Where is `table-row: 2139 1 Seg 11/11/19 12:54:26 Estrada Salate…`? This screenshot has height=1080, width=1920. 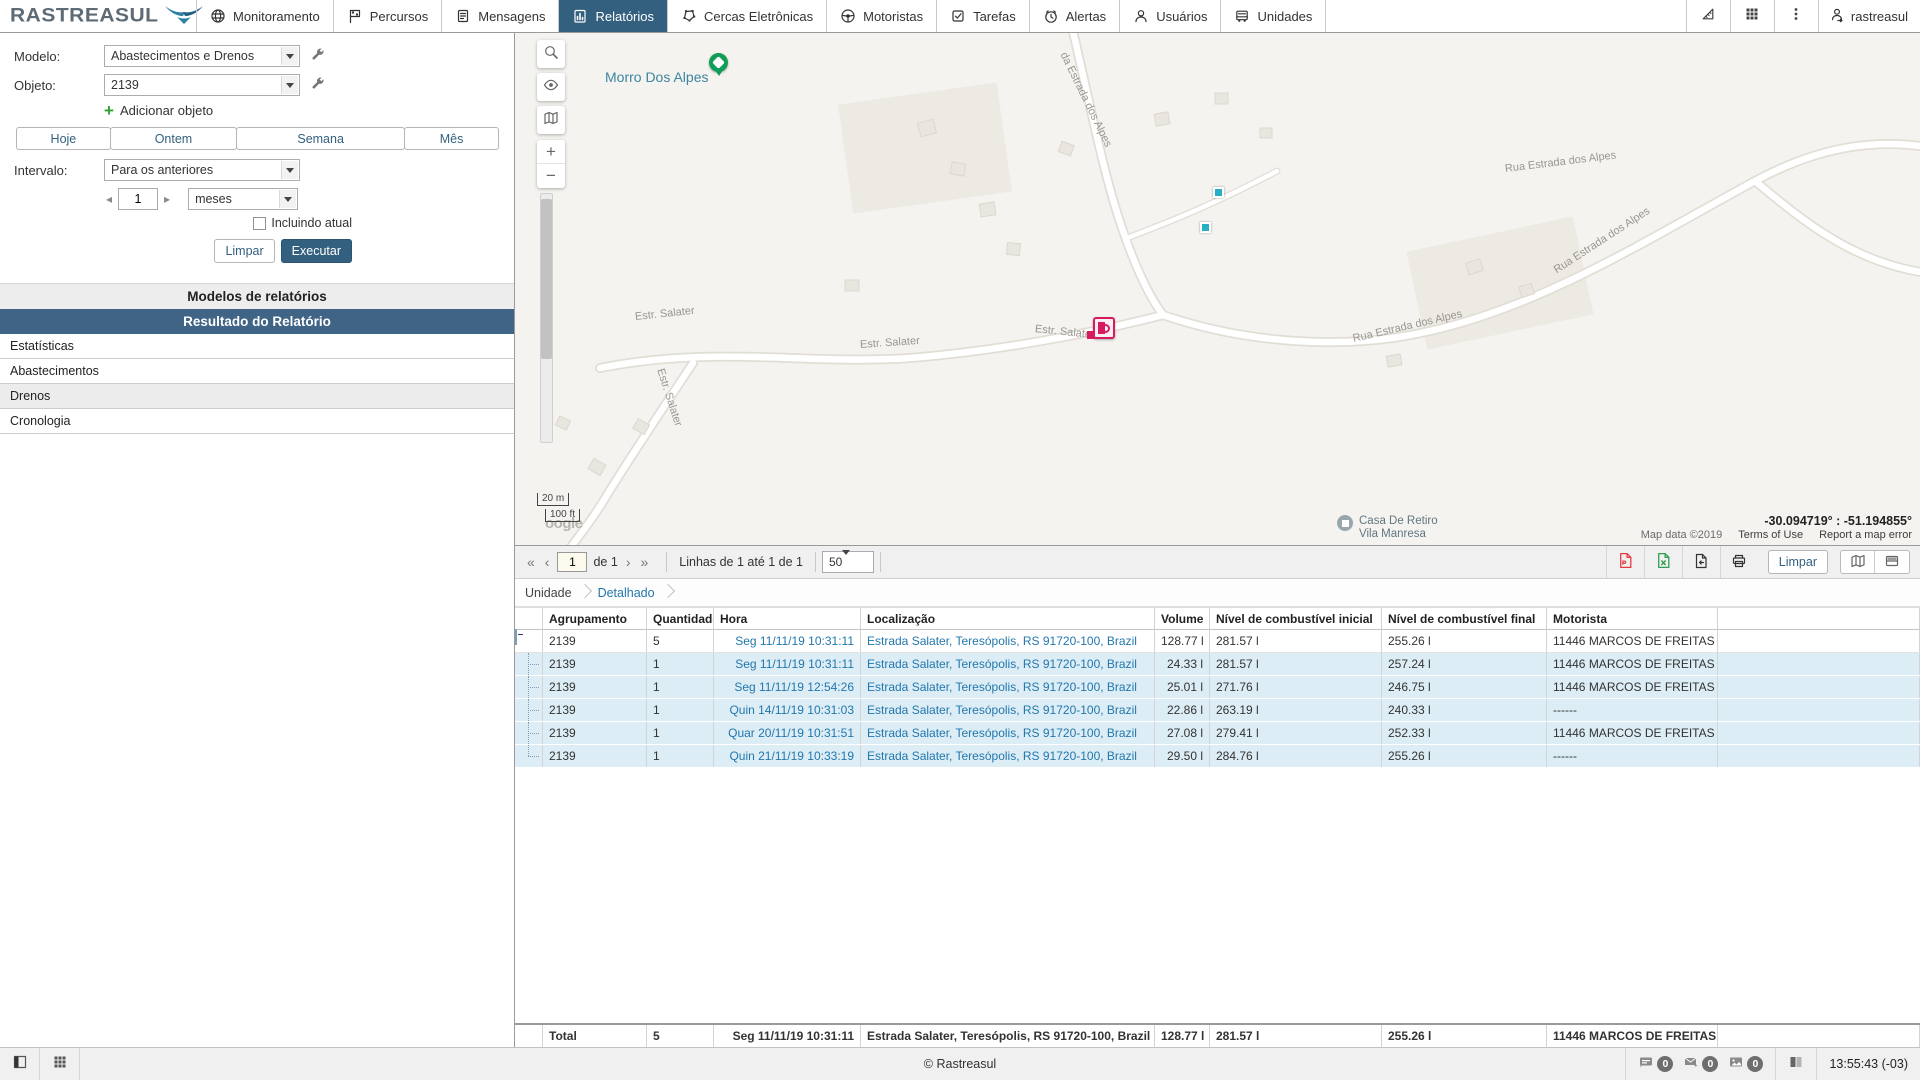
table-row: 2139 1 Seg 11/11/19 12:54:26 Estrada Salate… is located at coordinates (1217, 687).